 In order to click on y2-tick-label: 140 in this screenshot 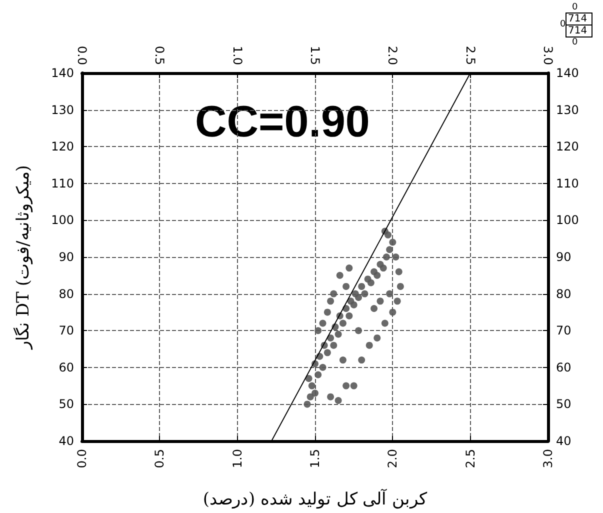, I will do `click(567, 73)`.